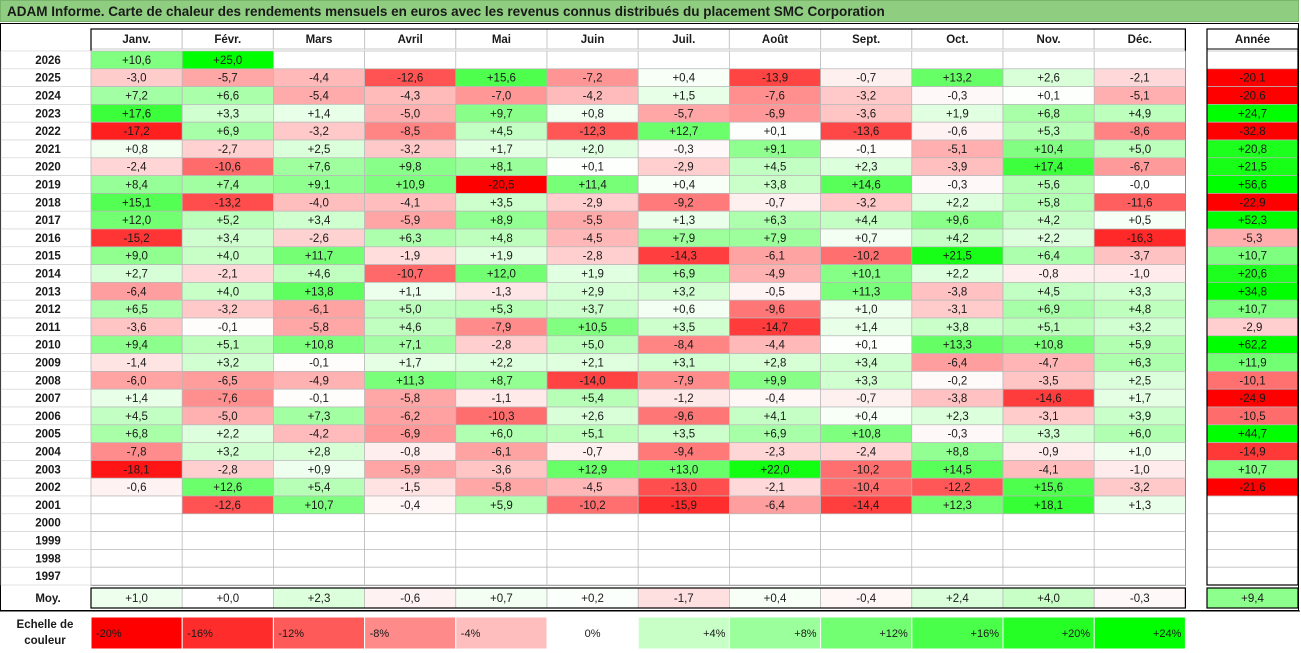 The image size is (1301, 653). I want to click on cell-value-2013-3: +13,8, so click(318, 292).